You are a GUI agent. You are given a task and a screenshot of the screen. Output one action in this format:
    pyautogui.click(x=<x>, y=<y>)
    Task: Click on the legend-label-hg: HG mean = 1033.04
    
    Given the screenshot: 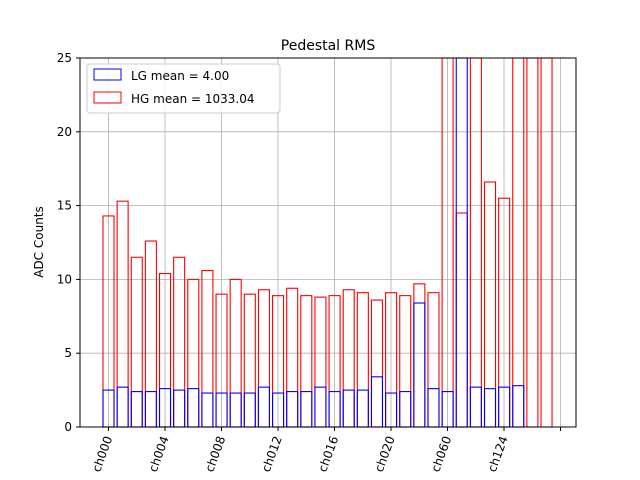 What is the action you would take?
    pyautogui.click(x=192, y=99)
    